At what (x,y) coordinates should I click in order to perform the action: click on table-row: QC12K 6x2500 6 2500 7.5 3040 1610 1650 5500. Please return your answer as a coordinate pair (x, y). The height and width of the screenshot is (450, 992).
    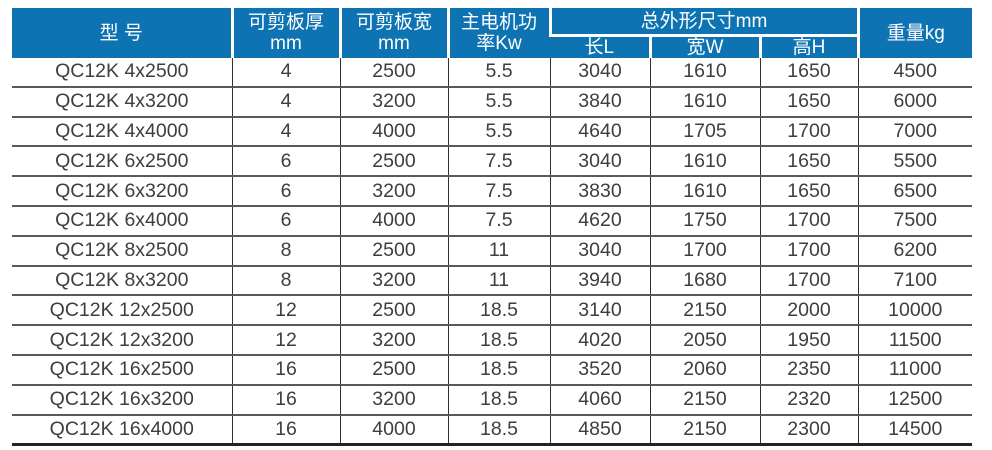
    Looking at the image, I should click on (492, 162).